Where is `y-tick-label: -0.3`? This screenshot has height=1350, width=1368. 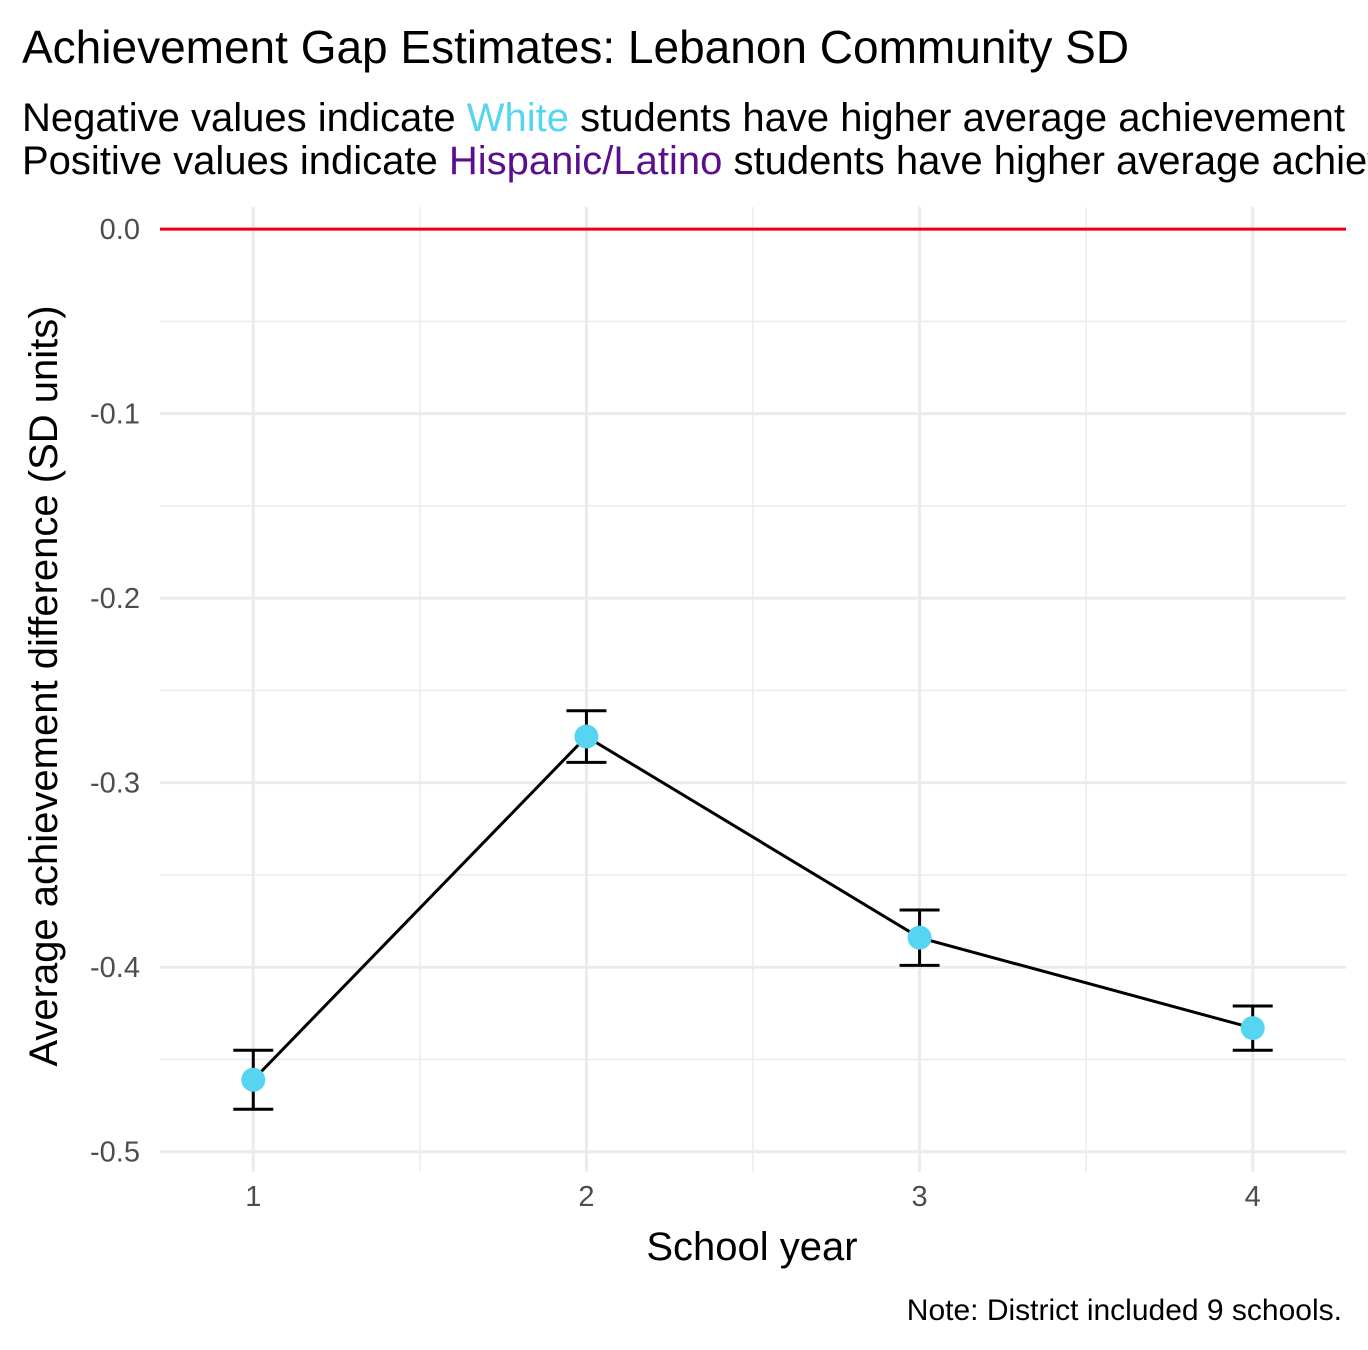 y-tick-label: -0.3 is located at coordinates (115, 784).